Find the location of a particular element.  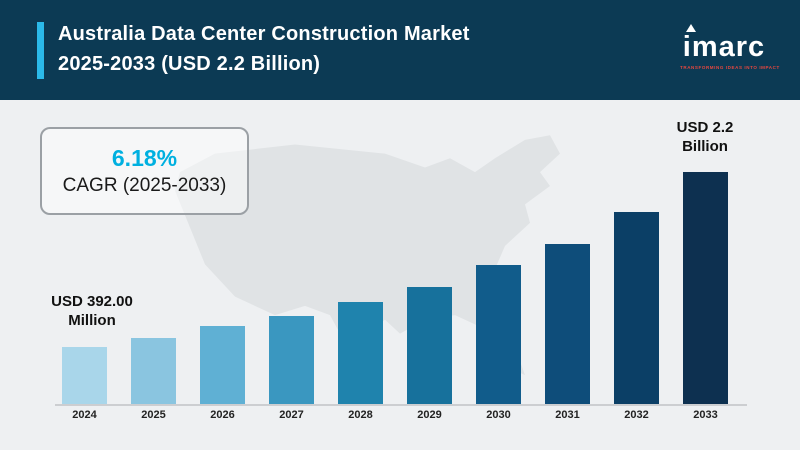

bar-column-2029: 2029 is located at coordinates (429, 354).